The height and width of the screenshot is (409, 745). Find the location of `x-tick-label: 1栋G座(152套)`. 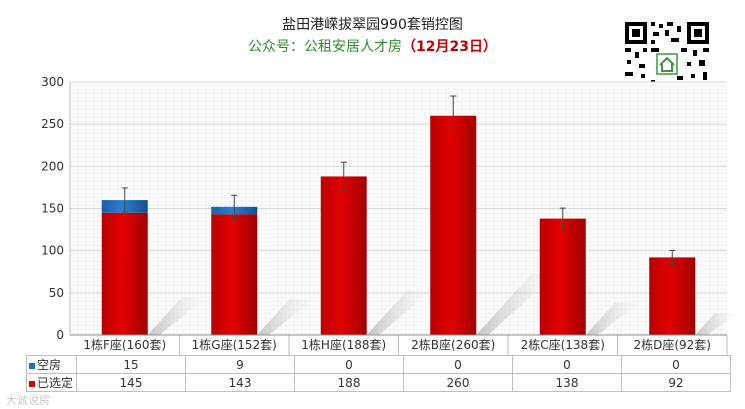

x-tick-label: 1栋G座(152套) is located at coordinates (234, 344).